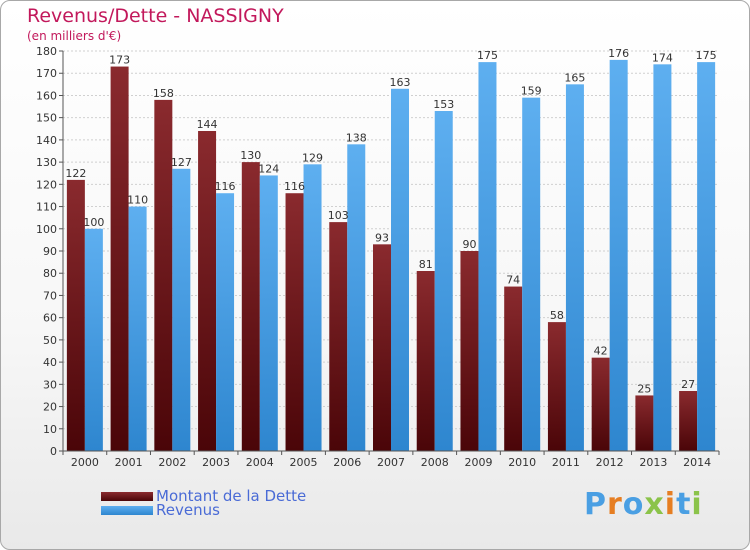 Image resolution: width=750 pixels, height=550 pixels. I want to click on data-label-revenue: 138, so click(356, 137).